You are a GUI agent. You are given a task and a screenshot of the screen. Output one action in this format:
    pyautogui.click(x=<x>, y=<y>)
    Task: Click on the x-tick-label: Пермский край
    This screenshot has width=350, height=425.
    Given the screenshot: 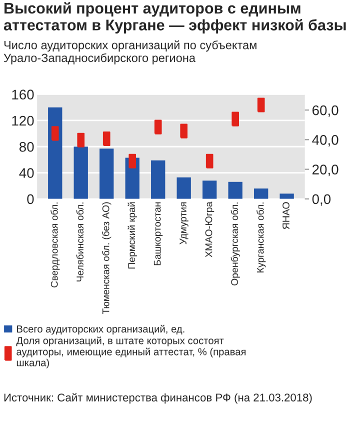 What is the action you would take?
    pyautogui.click(x=132, y=235)
    